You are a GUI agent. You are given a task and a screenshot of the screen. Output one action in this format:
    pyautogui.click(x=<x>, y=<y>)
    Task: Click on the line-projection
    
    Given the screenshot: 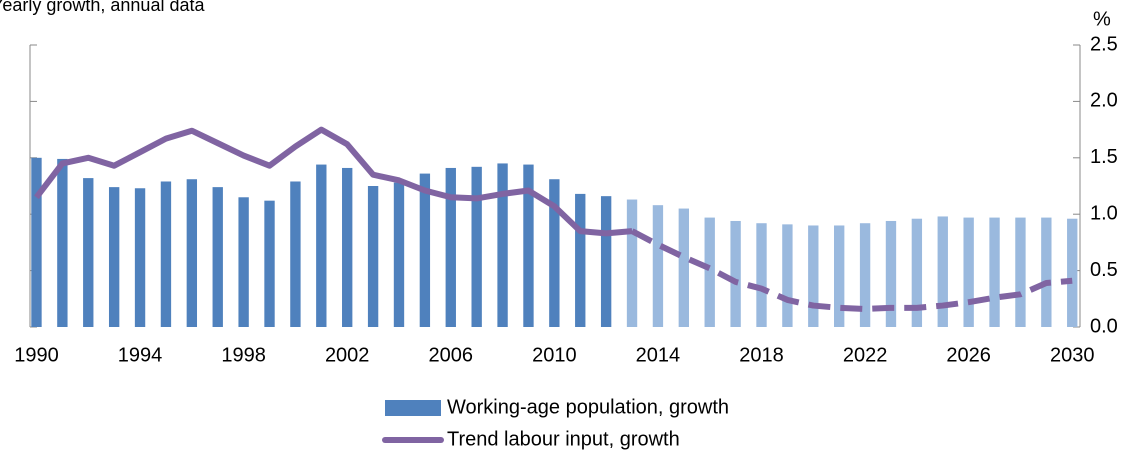 What is the action you would take?
    pyautogui.click(x=851, y=270)
    